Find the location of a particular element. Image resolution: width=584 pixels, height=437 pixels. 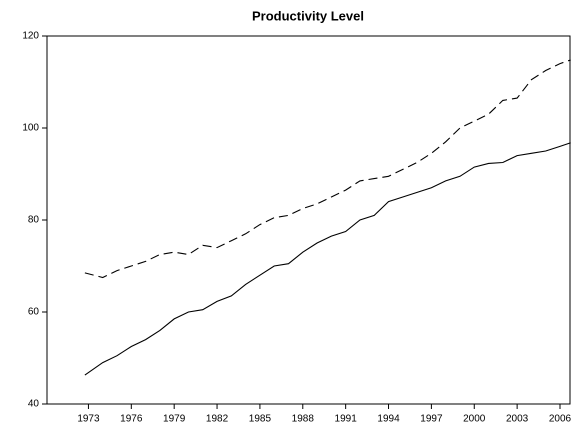

chart-title: Productivity Level is located at coordinates (308, 15).